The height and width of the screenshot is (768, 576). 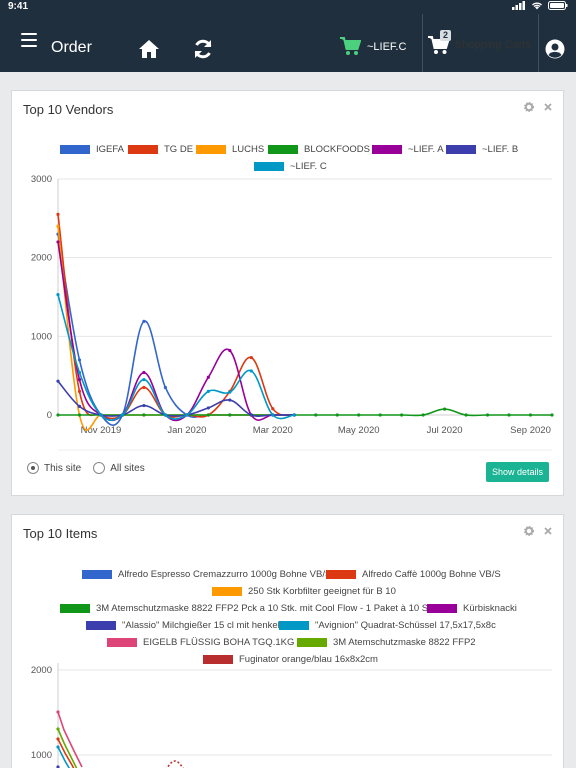 What do you see at coordinates (183, 625) in the screenshot?
I see `legend-item: "Alassio" Milchgießer 15 cl mit henkel` at bounding box center [183, 625].